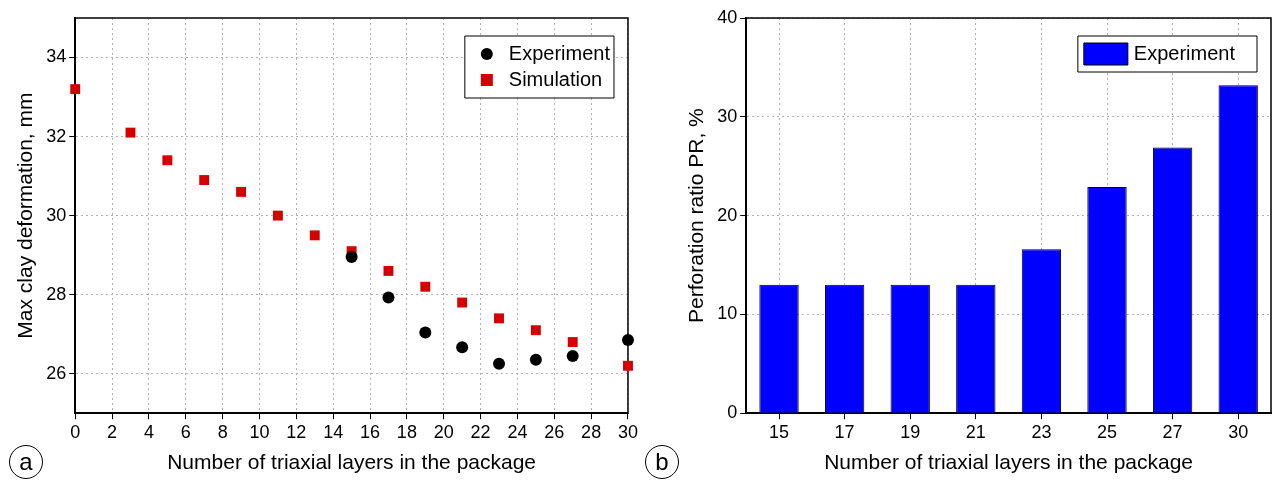 The width and height of the screenshot is (1283, 484). I want to click on x-tick-label: 26, so click(554, 431).